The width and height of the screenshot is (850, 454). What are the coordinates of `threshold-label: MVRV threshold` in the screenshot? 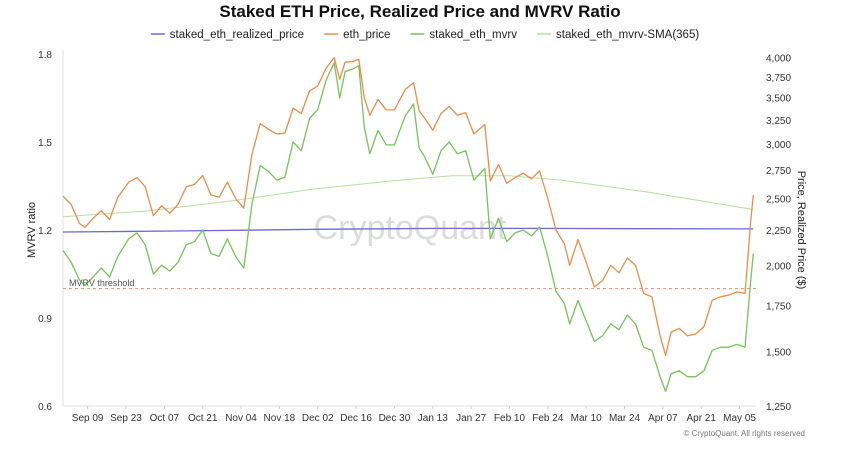 It's located at (101, 283).